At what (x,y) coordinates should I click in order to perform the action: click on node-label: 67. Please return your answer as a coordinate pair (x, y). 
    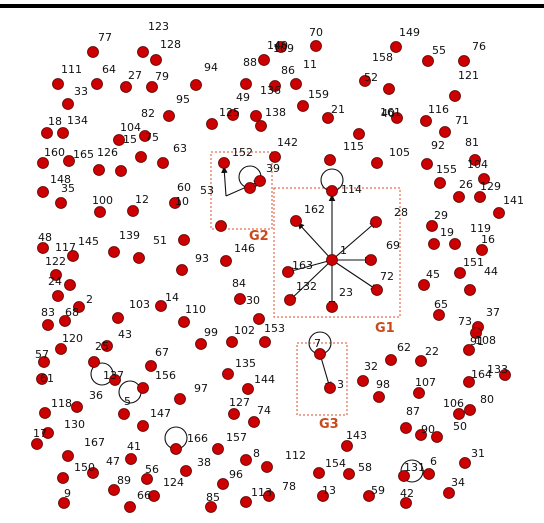
    Looking at the image, I should click on (162, 352).